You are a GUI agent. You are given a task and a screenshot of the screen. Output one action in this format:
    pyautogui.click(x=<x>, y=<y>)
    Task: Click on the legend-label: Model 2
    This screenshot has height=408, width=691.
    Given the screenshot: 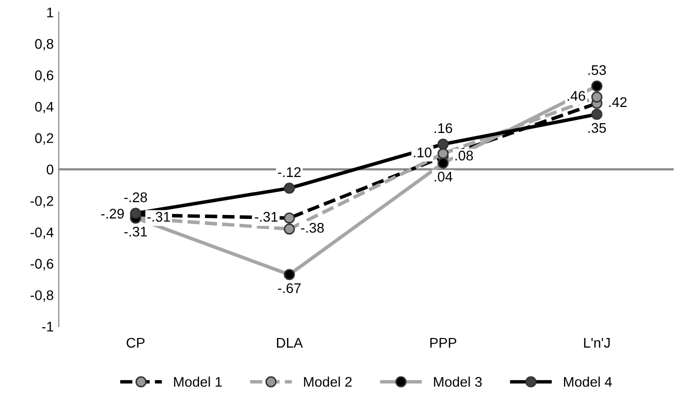 What is the action you would take?
    pyautogui.click(x=328, y=381)
    